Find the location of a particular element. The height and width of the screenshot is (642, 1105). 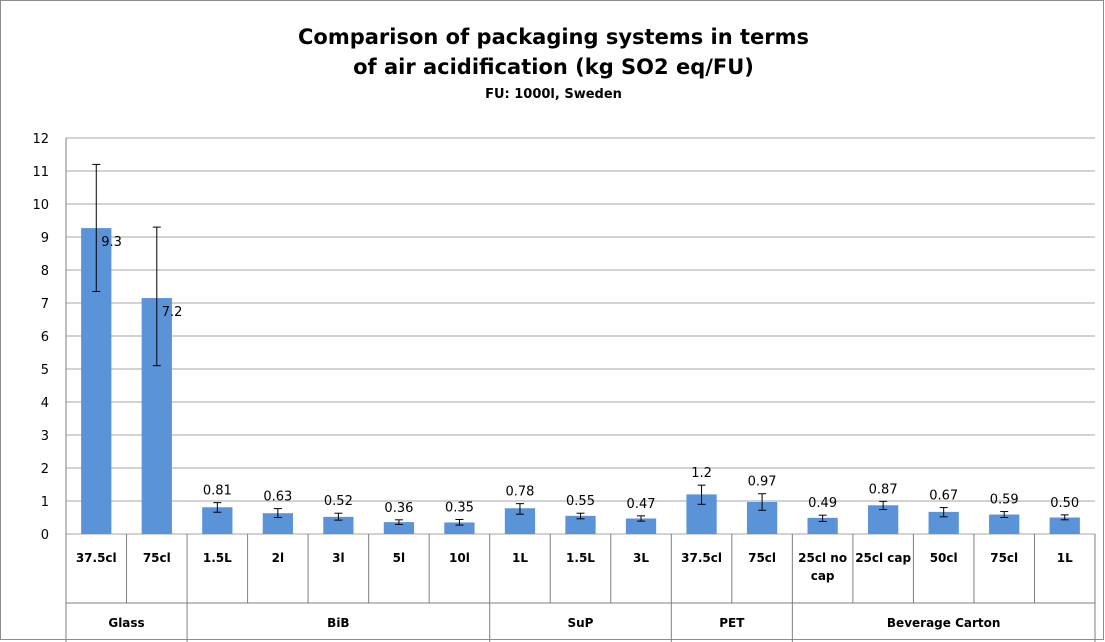

x-tick-label: 50cl is located at coordinates (944, 558).